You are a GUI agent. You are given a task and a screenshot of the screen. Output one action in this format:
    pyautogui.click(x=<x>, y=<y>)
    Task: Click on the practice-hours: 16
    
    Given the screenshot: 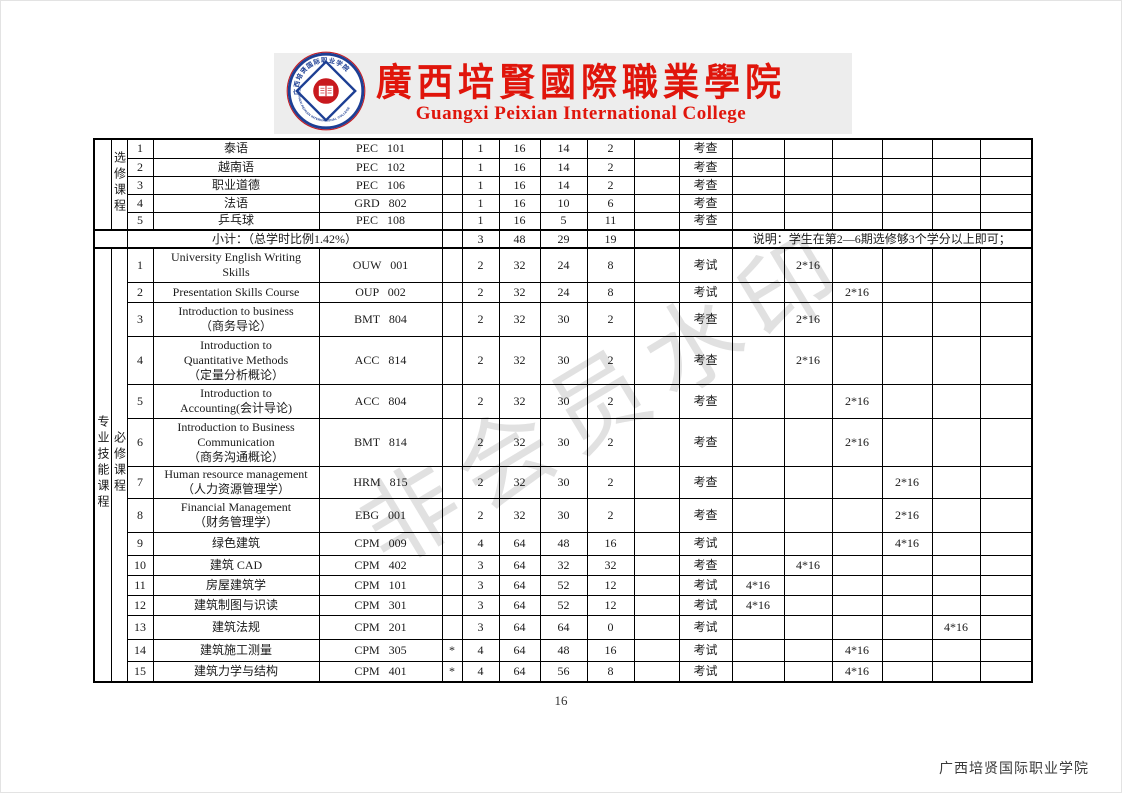 What is the action you would take?
    pyautogui.click(x=610, y=543)
    